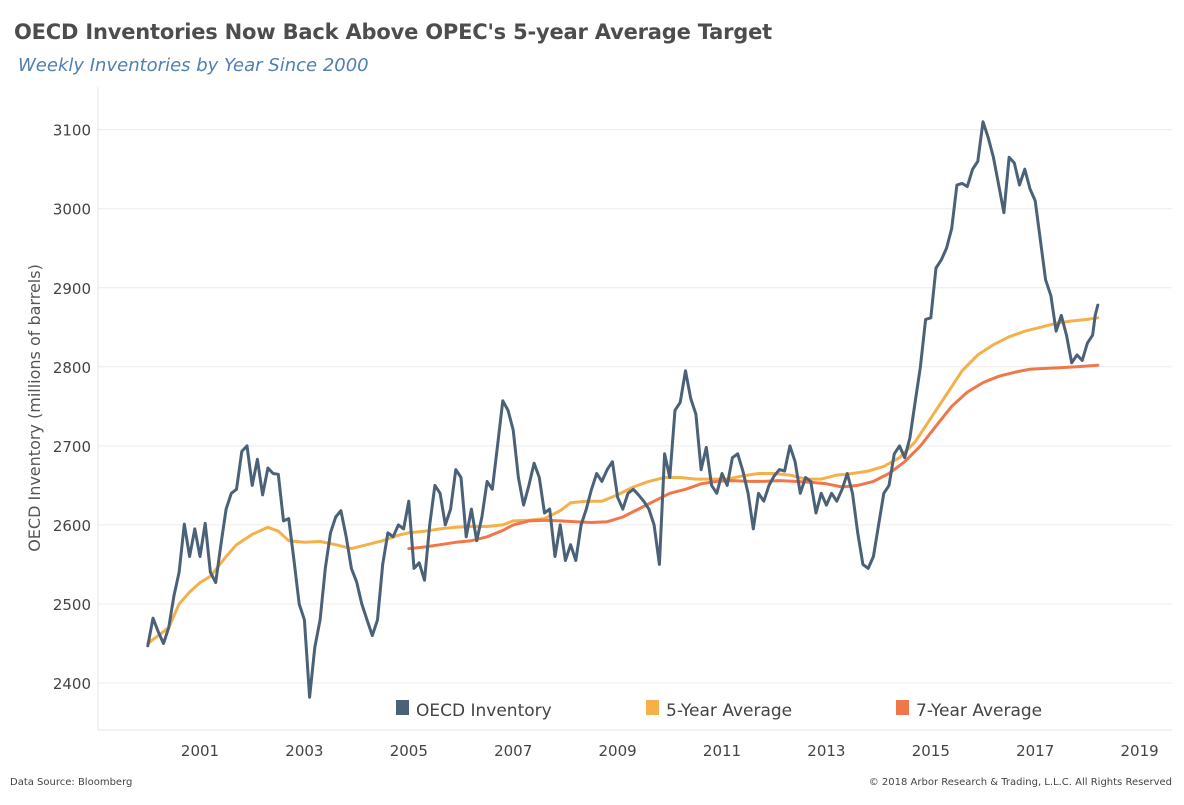 Image resolution: width=1184 pixels, height=805 pixels. Describe the element at coordinates (200, 751) in the screenshot. I see `x-tick-label: 2001` at that location.